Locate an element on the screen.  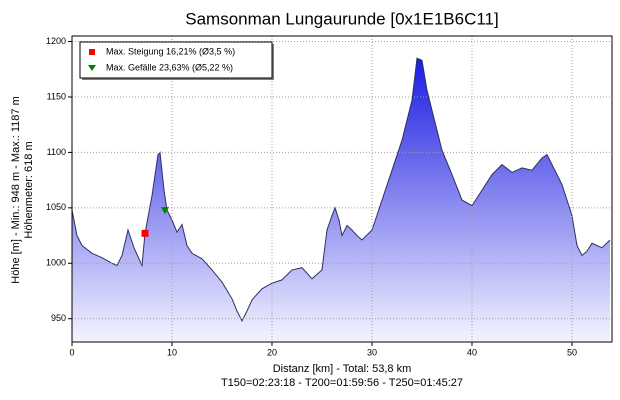
y-tick-label: 1000 is located at coordinates (56, 263).